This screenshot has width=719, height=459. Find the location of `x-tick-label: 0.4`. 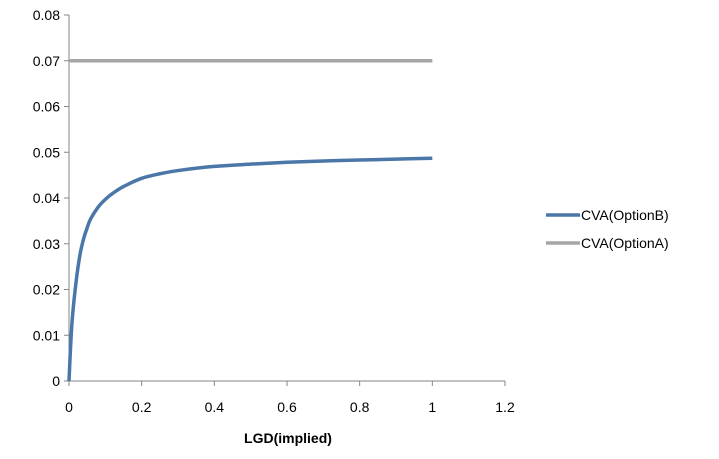

x-tick-label: 0.4 is located at coordinates (215, 407).